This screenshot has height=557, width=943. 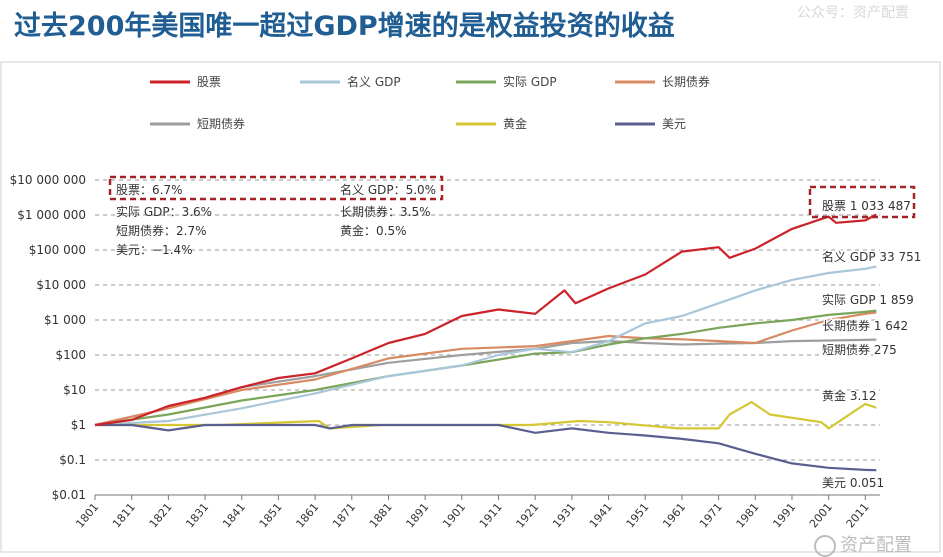 I want to click on y-tick-label: $0.01, so click(x=69, y=495).